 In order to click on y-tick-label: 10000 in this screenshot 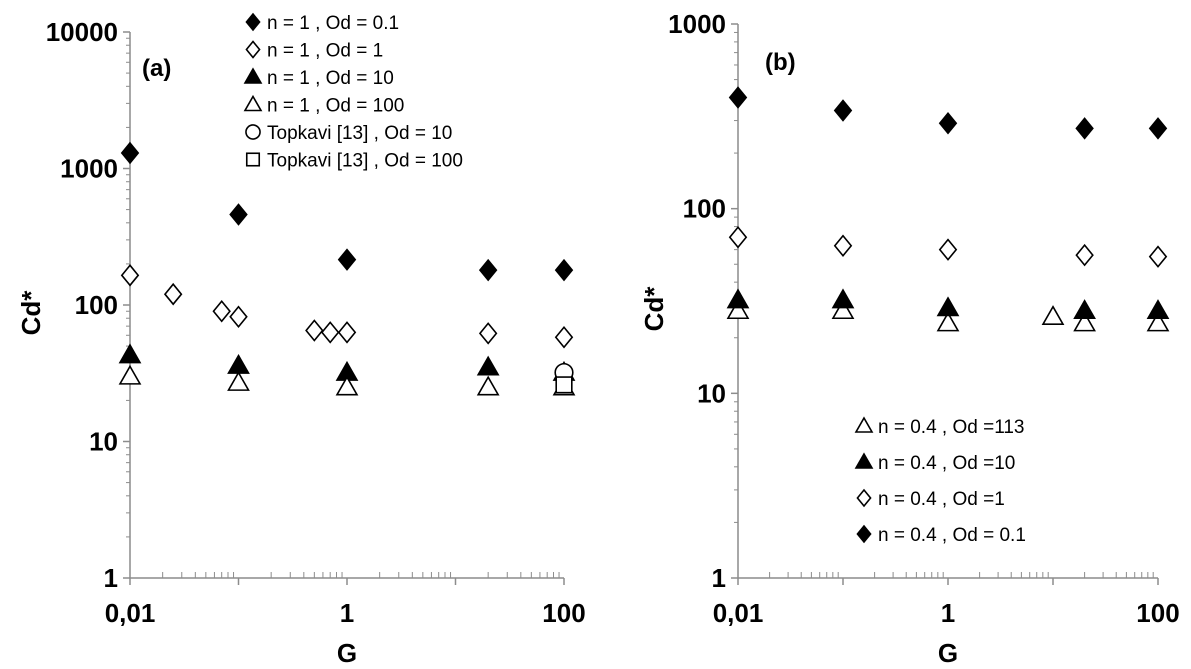, I will do `click(82, 32)`.